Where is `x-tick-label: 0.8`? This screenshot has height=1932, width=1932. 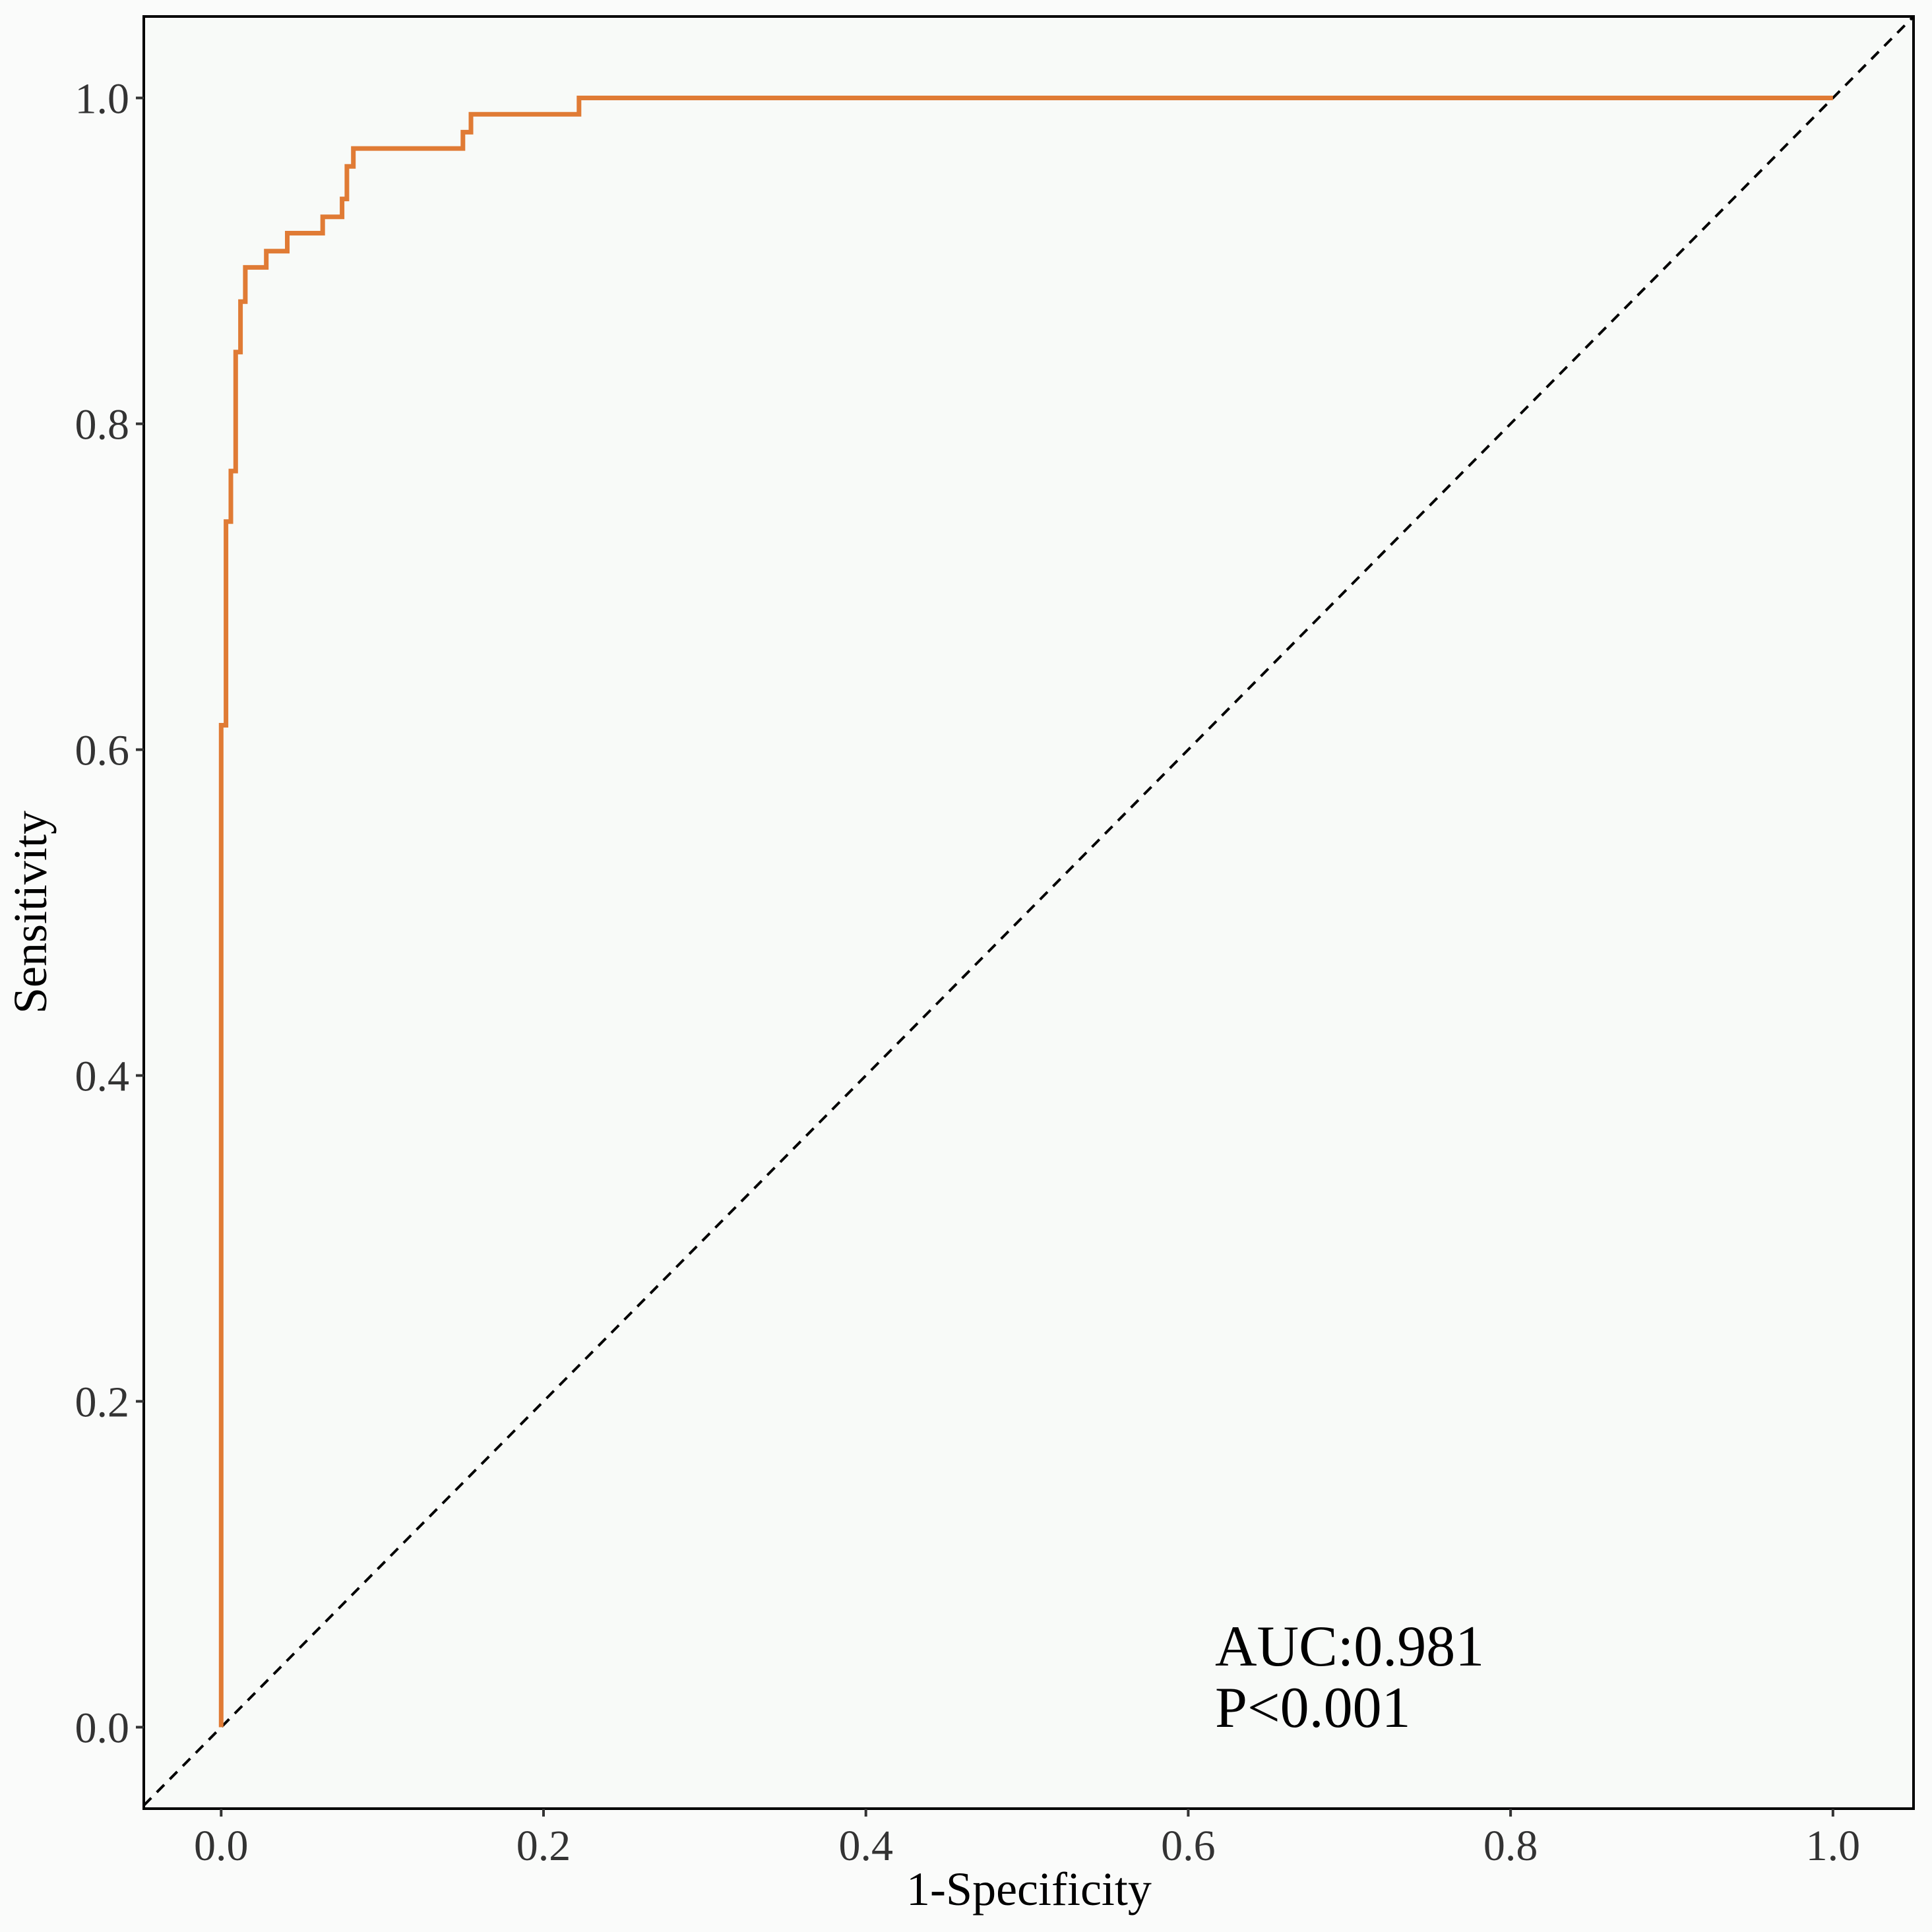 x-tick-label: 0.8 is located at coordinates (1510, 1846).